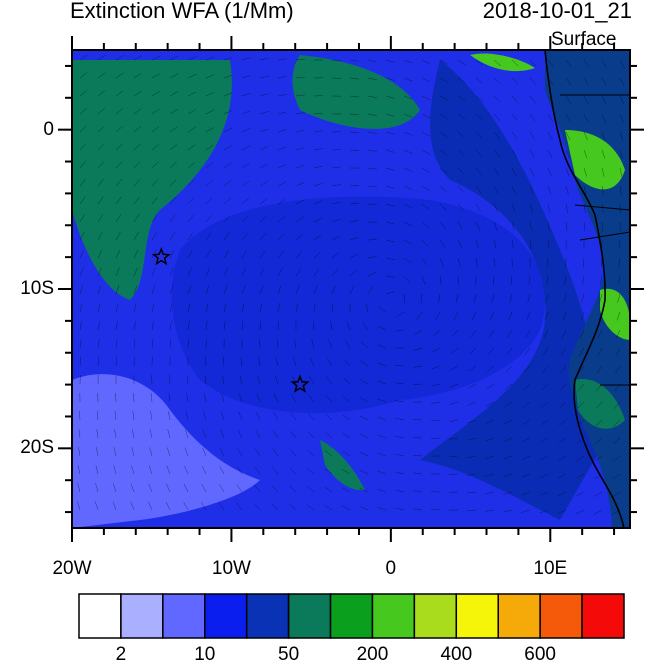 Image resolution: width=650 pixels, height=667 pixels. I want to click on colorbar-label: 200, so click(372, 654).